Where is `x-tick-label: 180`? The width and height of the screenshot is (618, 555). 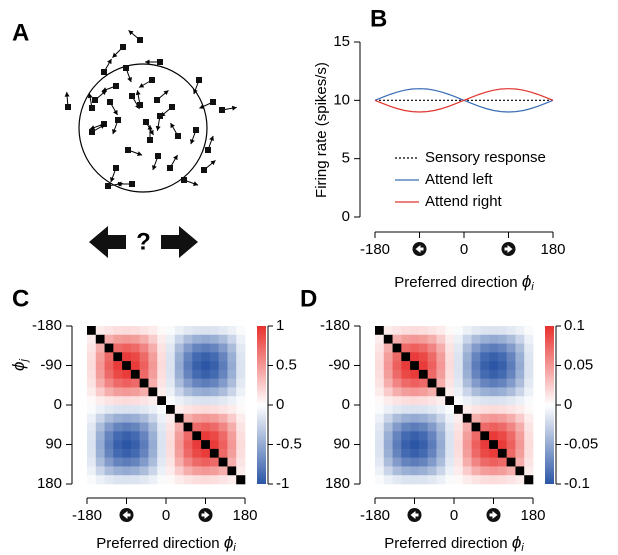
x-tick-label: 180 is located at coordinates (532, 515).